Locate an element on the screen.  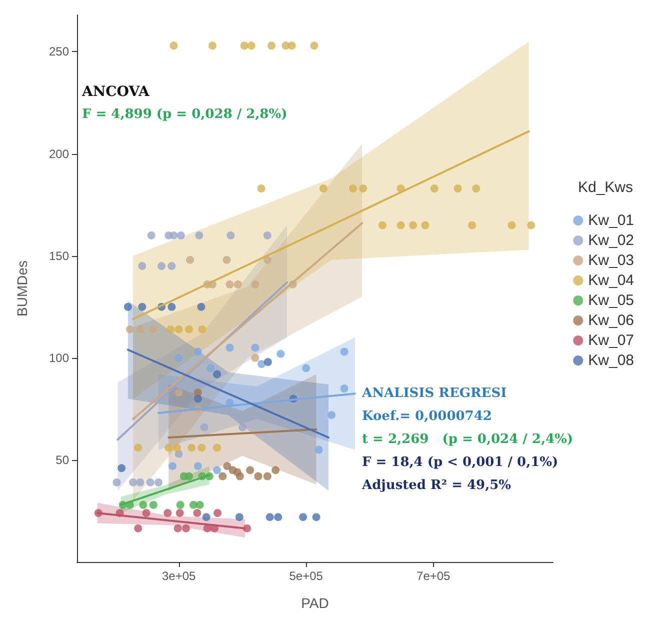
x-tick-label: 7e+05 is located at coordinates (433, 576).